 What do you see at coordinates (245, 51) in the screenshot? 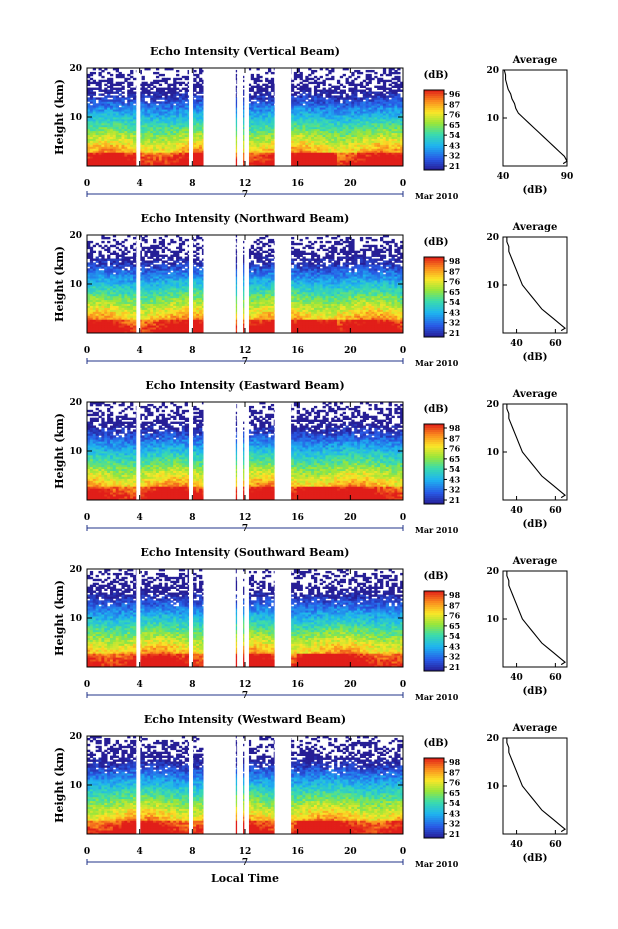
I see `panel-title: Echo Intensity (Vertical Beam)` at bounding box center [245, 51].